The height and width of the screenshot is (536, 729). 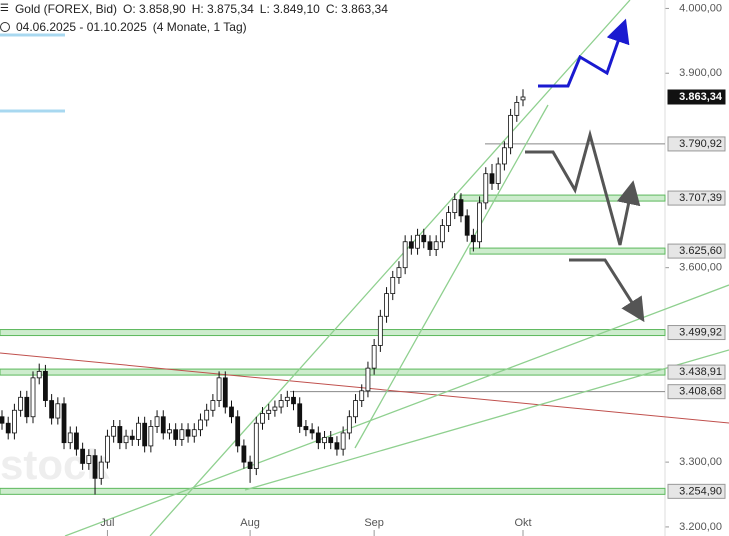 I want to click on ohlc-close: C: 3.863,34, so click(x=356, y=9).